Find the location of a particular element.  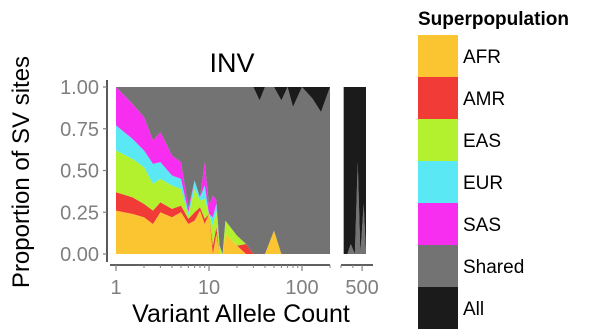

y-tick-label: 0.50 is located at coordinates (79, 172).